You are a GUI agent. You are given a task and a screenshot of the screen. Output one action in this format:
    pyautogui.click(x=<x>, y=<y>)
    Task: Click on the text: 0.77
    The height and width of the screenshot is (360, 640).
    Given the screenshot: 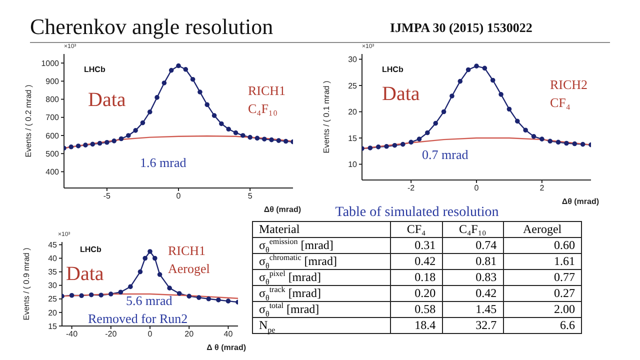 What is the action you would take?
    pyautogui.click(x=564, y=277)
    